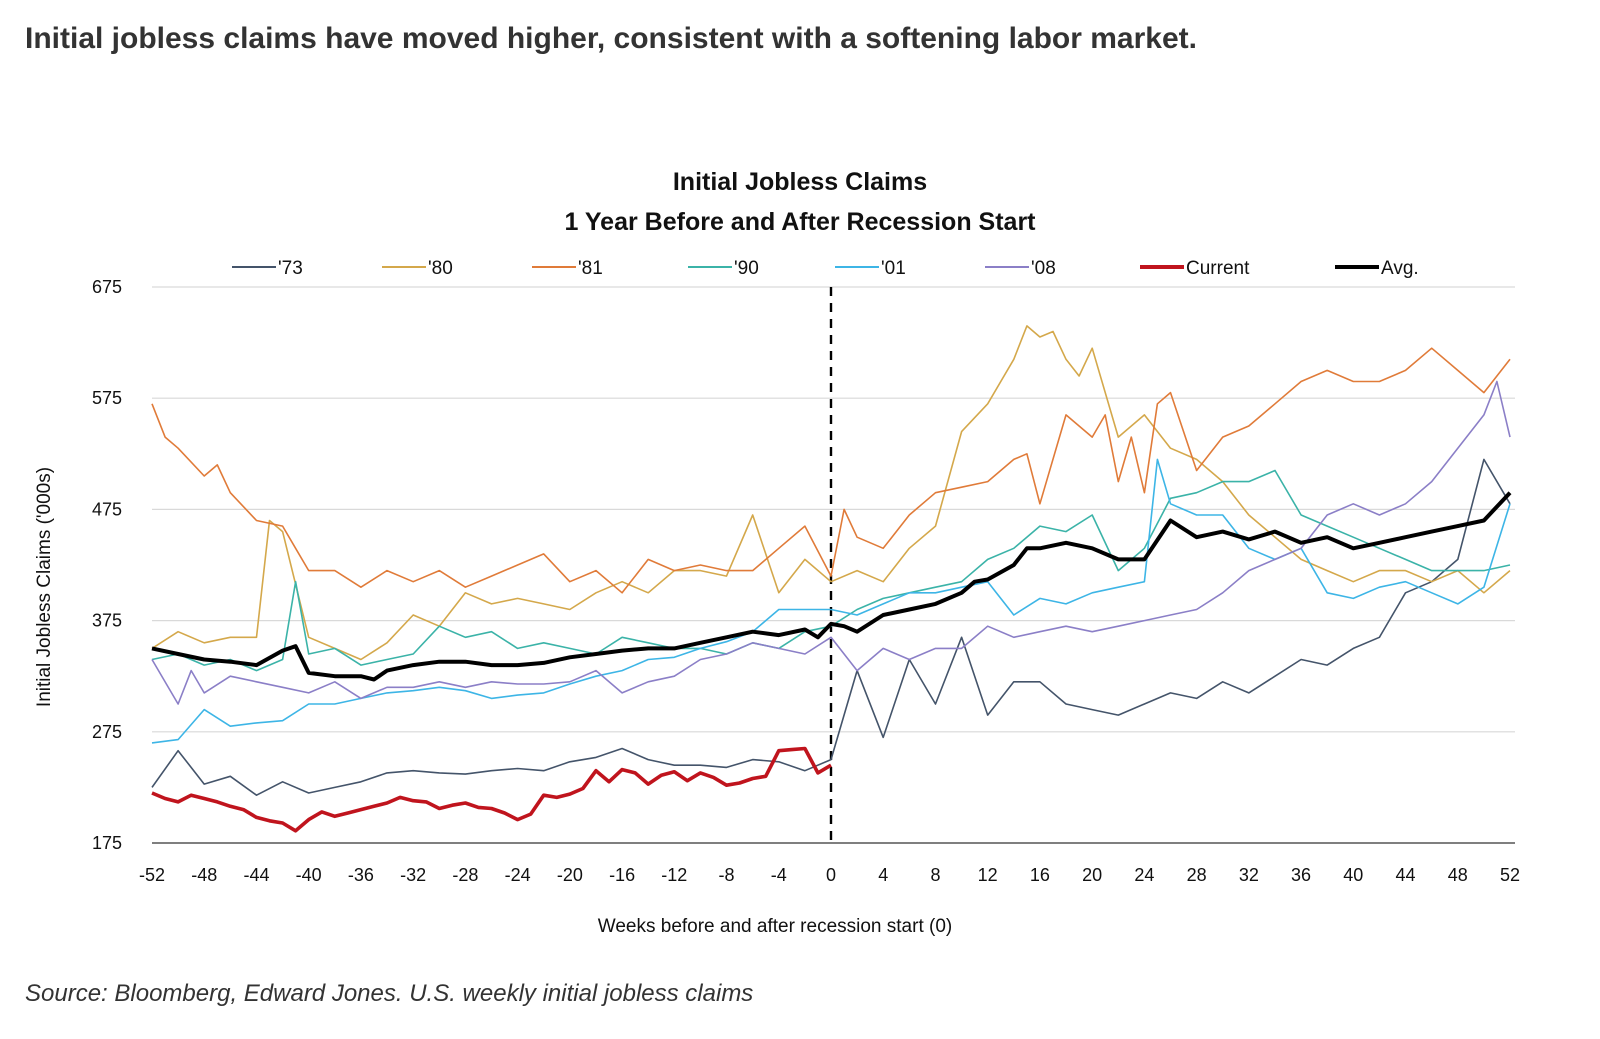 This screenshot has width=1600, height=1039. What do you see at coordinates (107, 621) in the screenshot?
I see `y-tick-label: 375` at bounding box center [107, 621].